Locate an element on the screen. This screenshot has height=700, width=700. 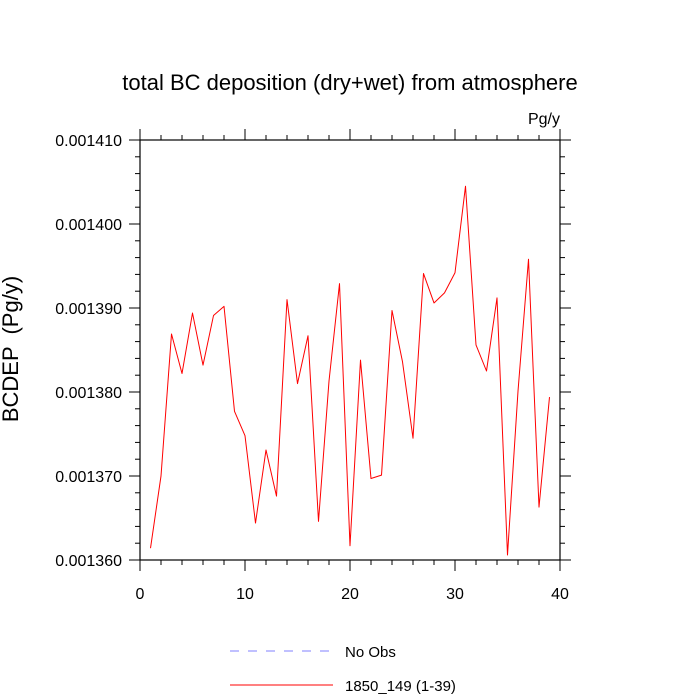
y-axis-label: BCDEP (Pg/y) is located at coordinates (11, 349).